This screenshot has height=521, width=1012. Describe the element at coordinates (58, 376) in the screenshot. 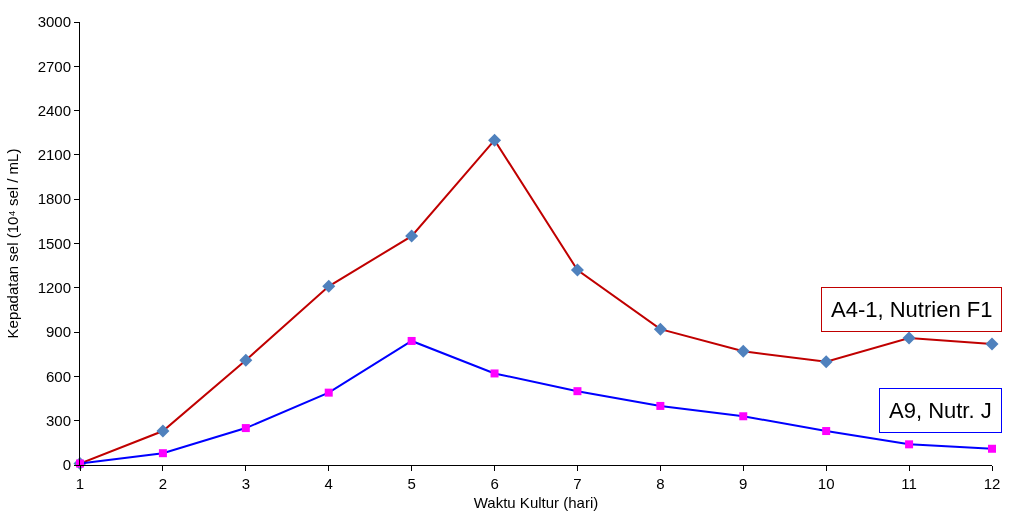

I see `y-tick-label: 600` at that location.